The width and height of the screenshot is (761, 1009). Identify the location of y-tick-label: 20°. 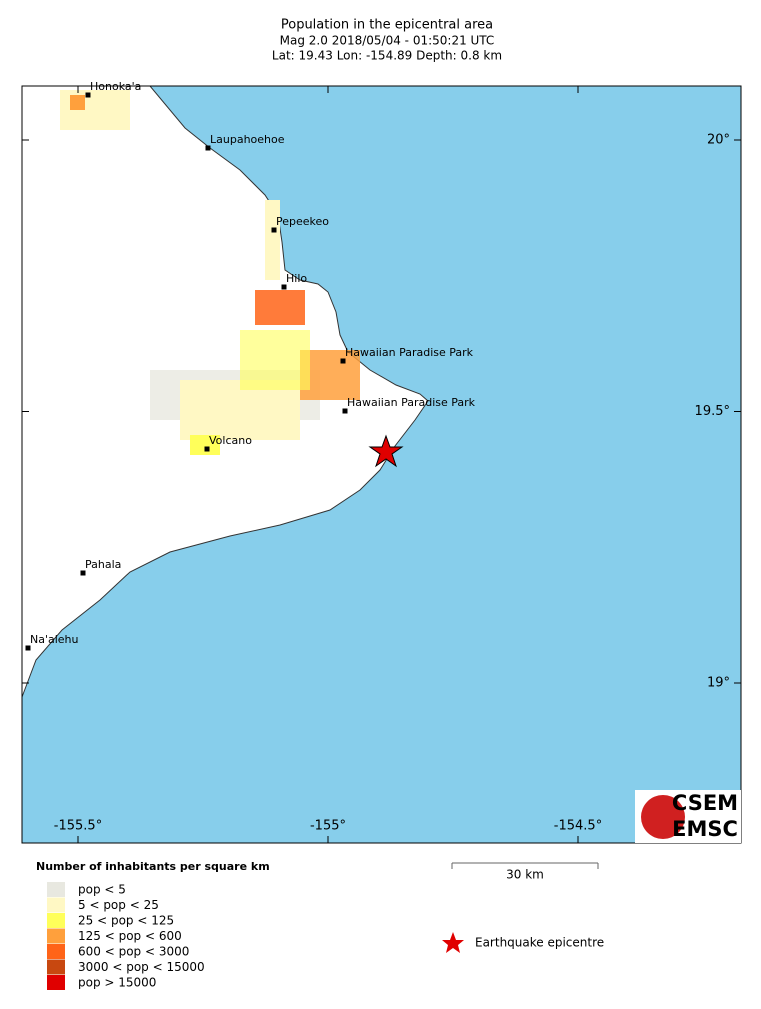
(718, 140).